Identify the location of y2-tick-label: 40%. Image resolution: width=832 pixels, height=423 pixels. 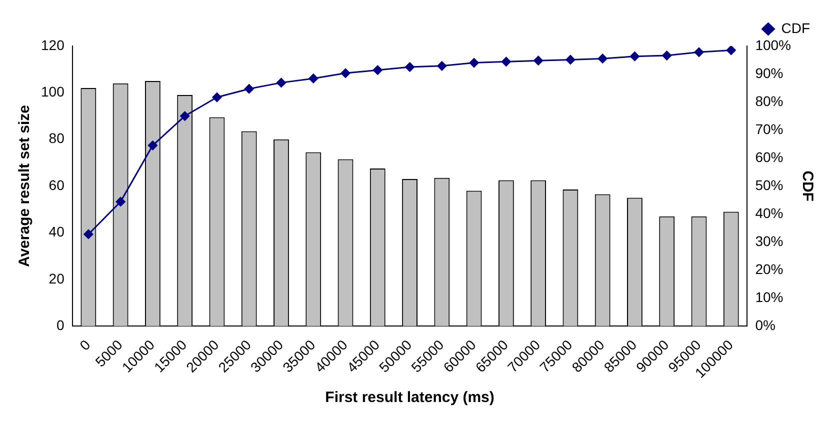
(769, 212).